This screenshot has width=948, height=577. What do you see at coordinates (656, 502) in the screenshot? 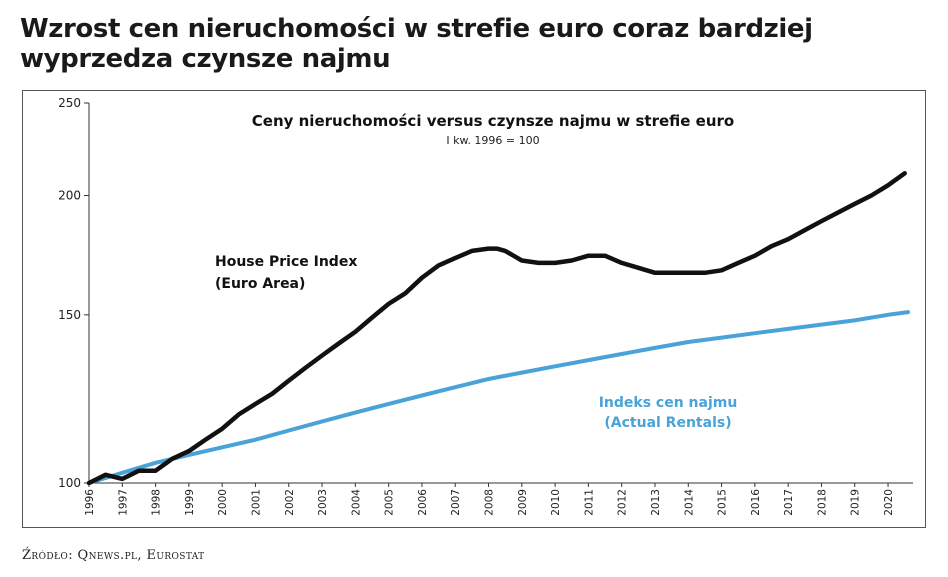
I see `x-tick-label: 2013` at bounding box center [656, 502].